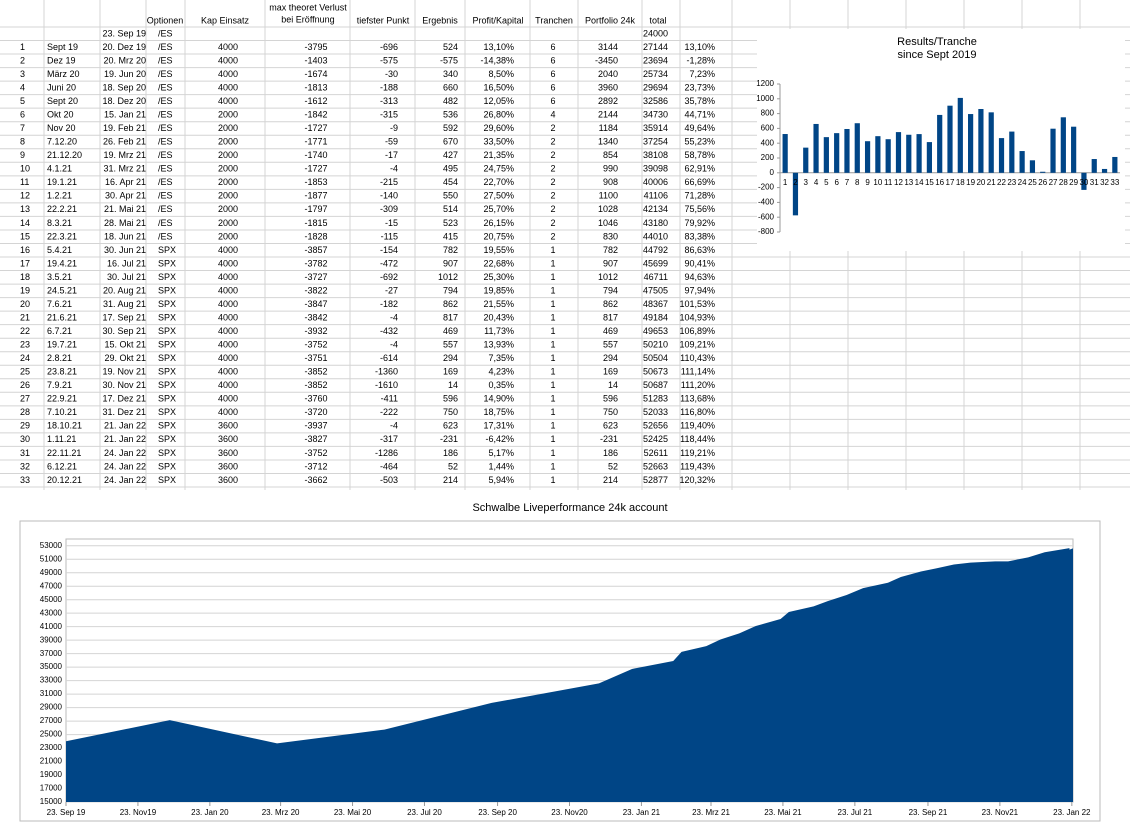 This screenshot has height=837, width=1130. I want to click on cell: 1, so click(552, 399).